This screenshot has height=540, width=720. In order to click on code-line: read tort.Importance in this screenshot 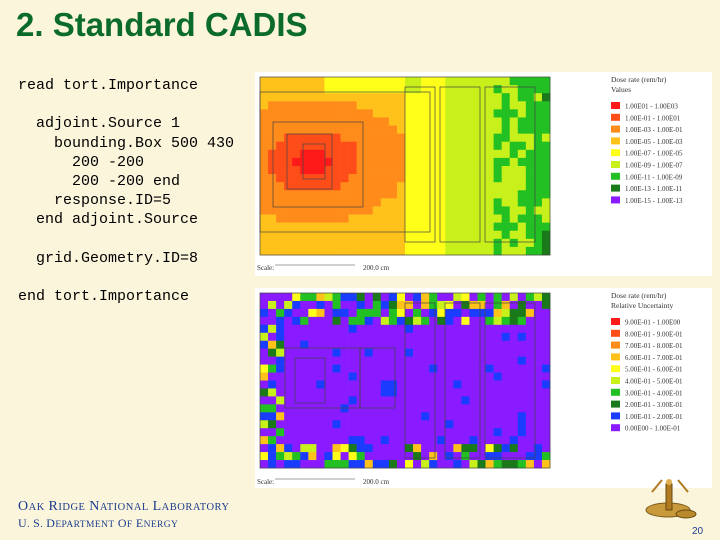, I will do `click(108, 85)`.